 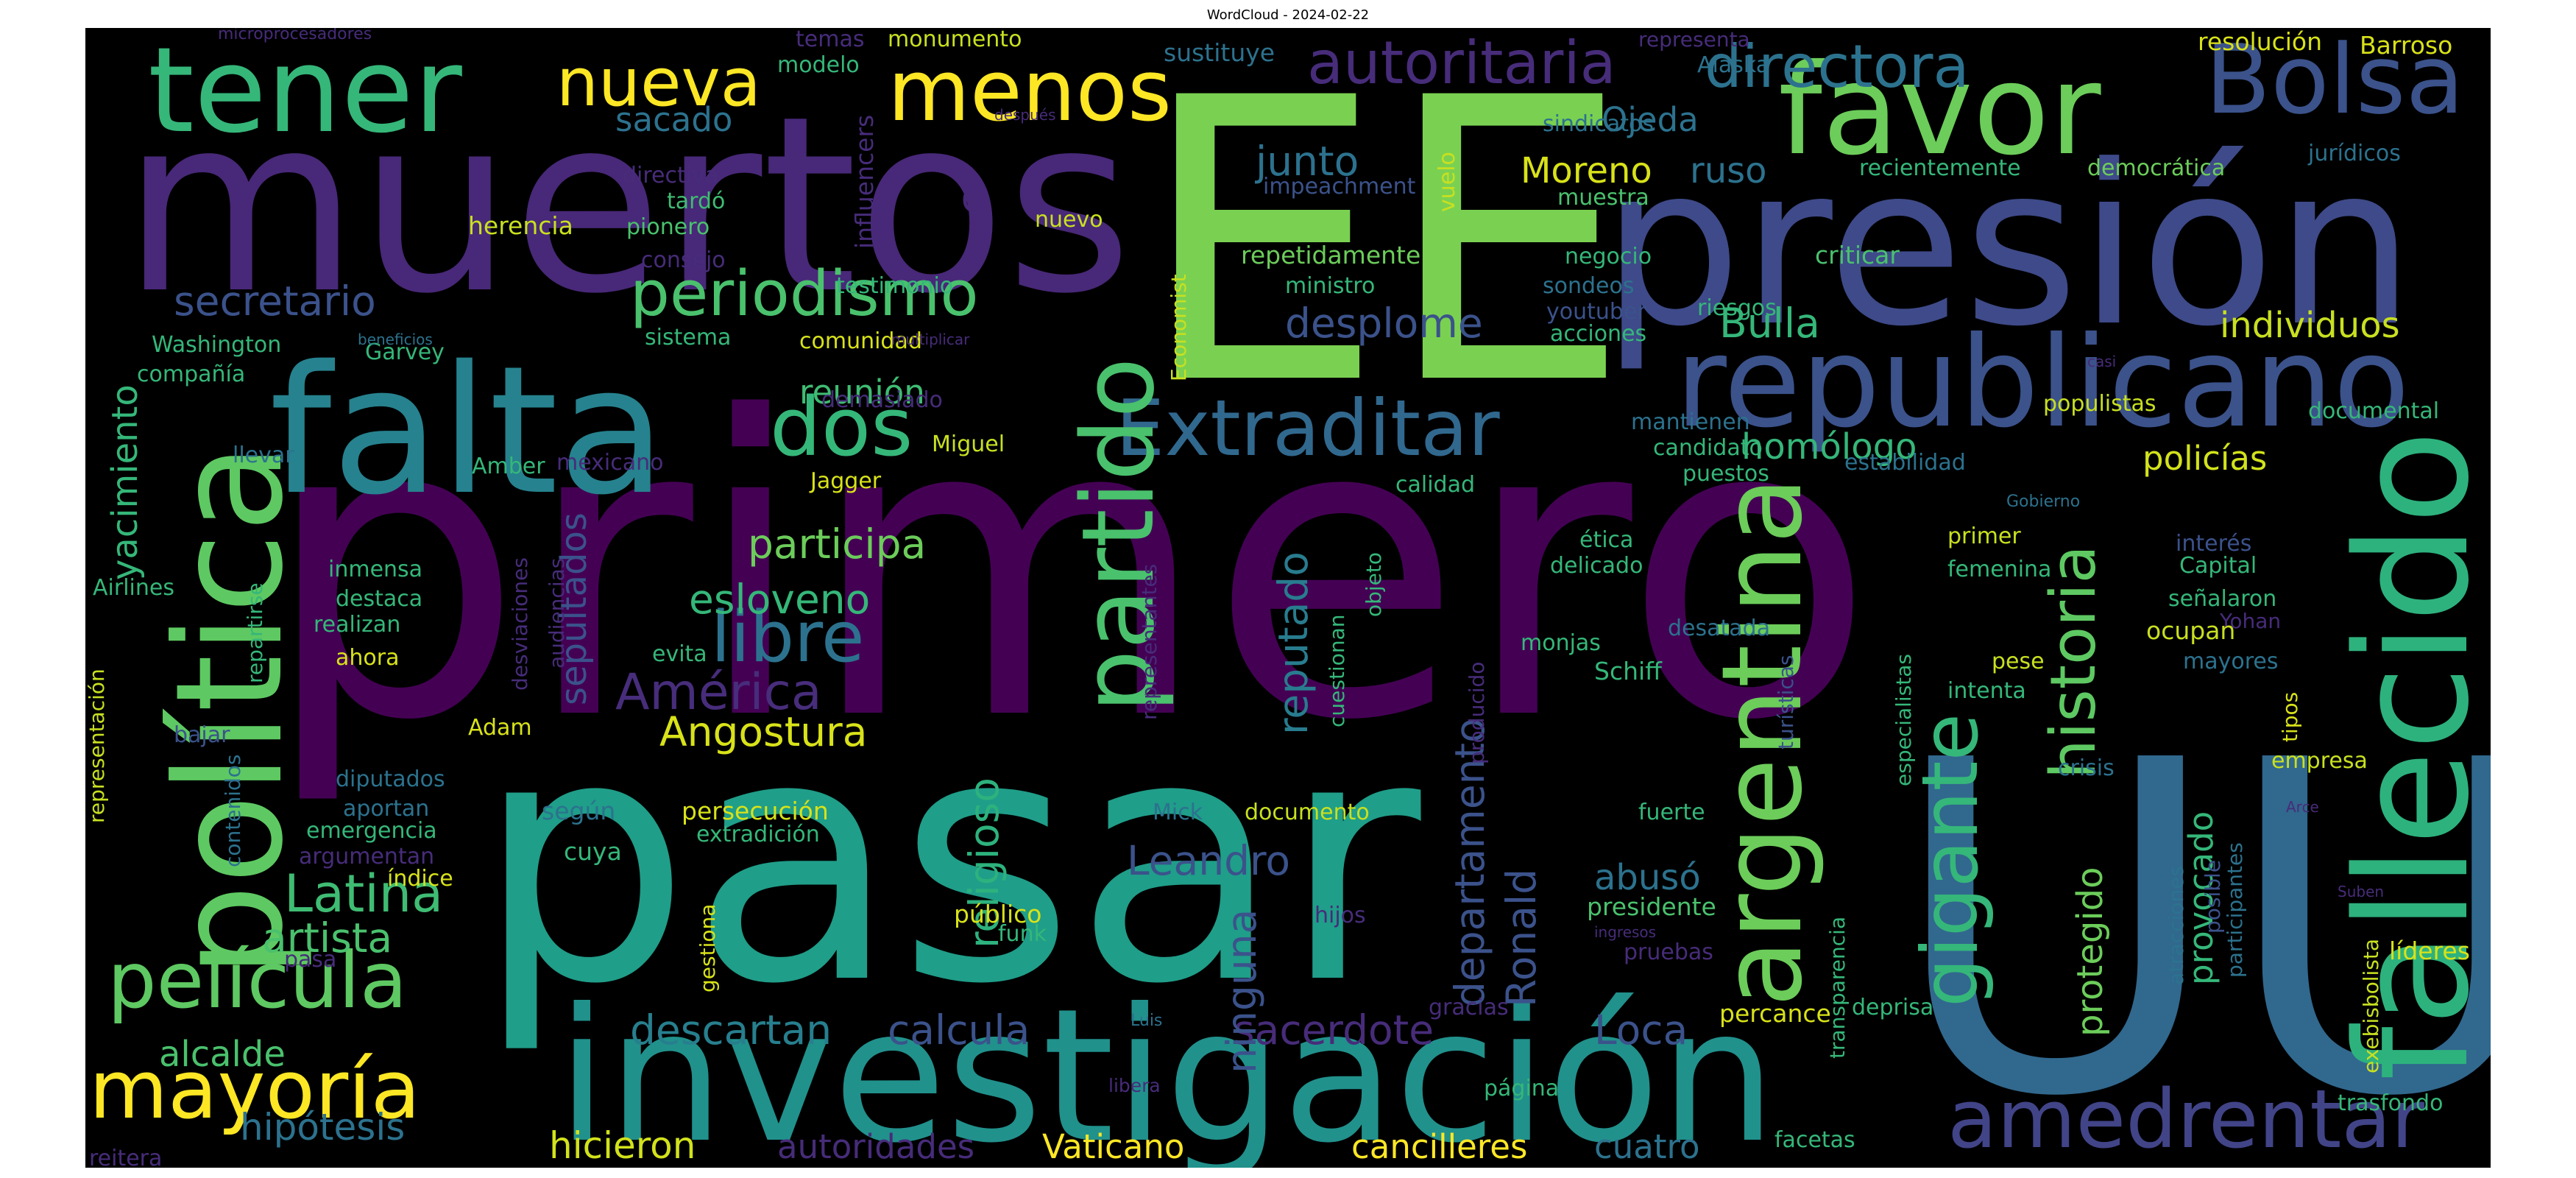 I want to click on word-libera: libera, so click(x=1134, y=1085).